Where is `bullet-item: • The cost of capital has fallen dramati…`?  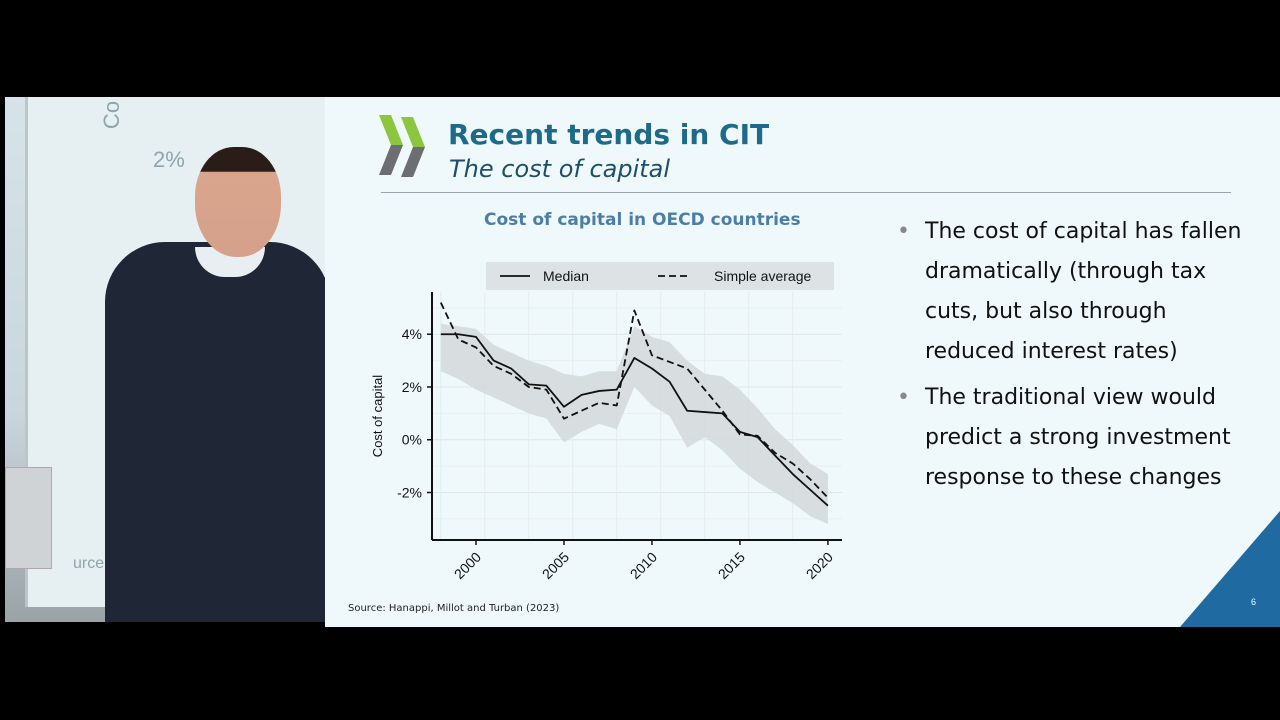
bullet-item: • The cost of capital has fallen dramati… is located at coordinates (1077, 292).